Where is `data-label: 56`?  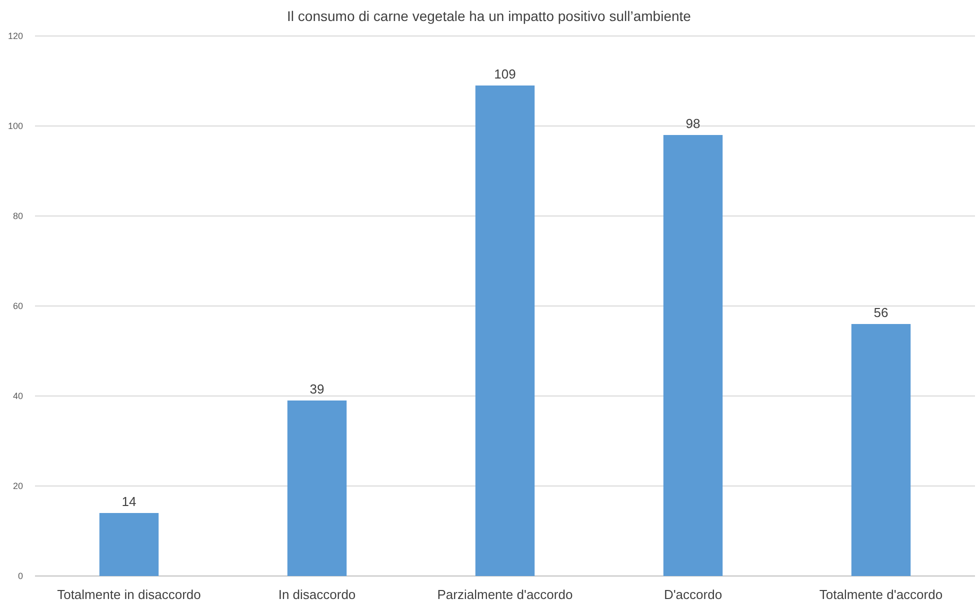
data-label: 56 is located at coordinates (881, 312).